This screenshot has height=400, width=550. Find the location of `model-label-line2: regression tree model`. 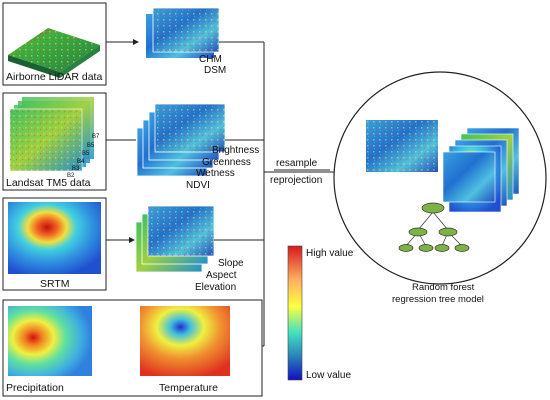

model-label-line2: regression tree model is located at coordinates (438, 299).